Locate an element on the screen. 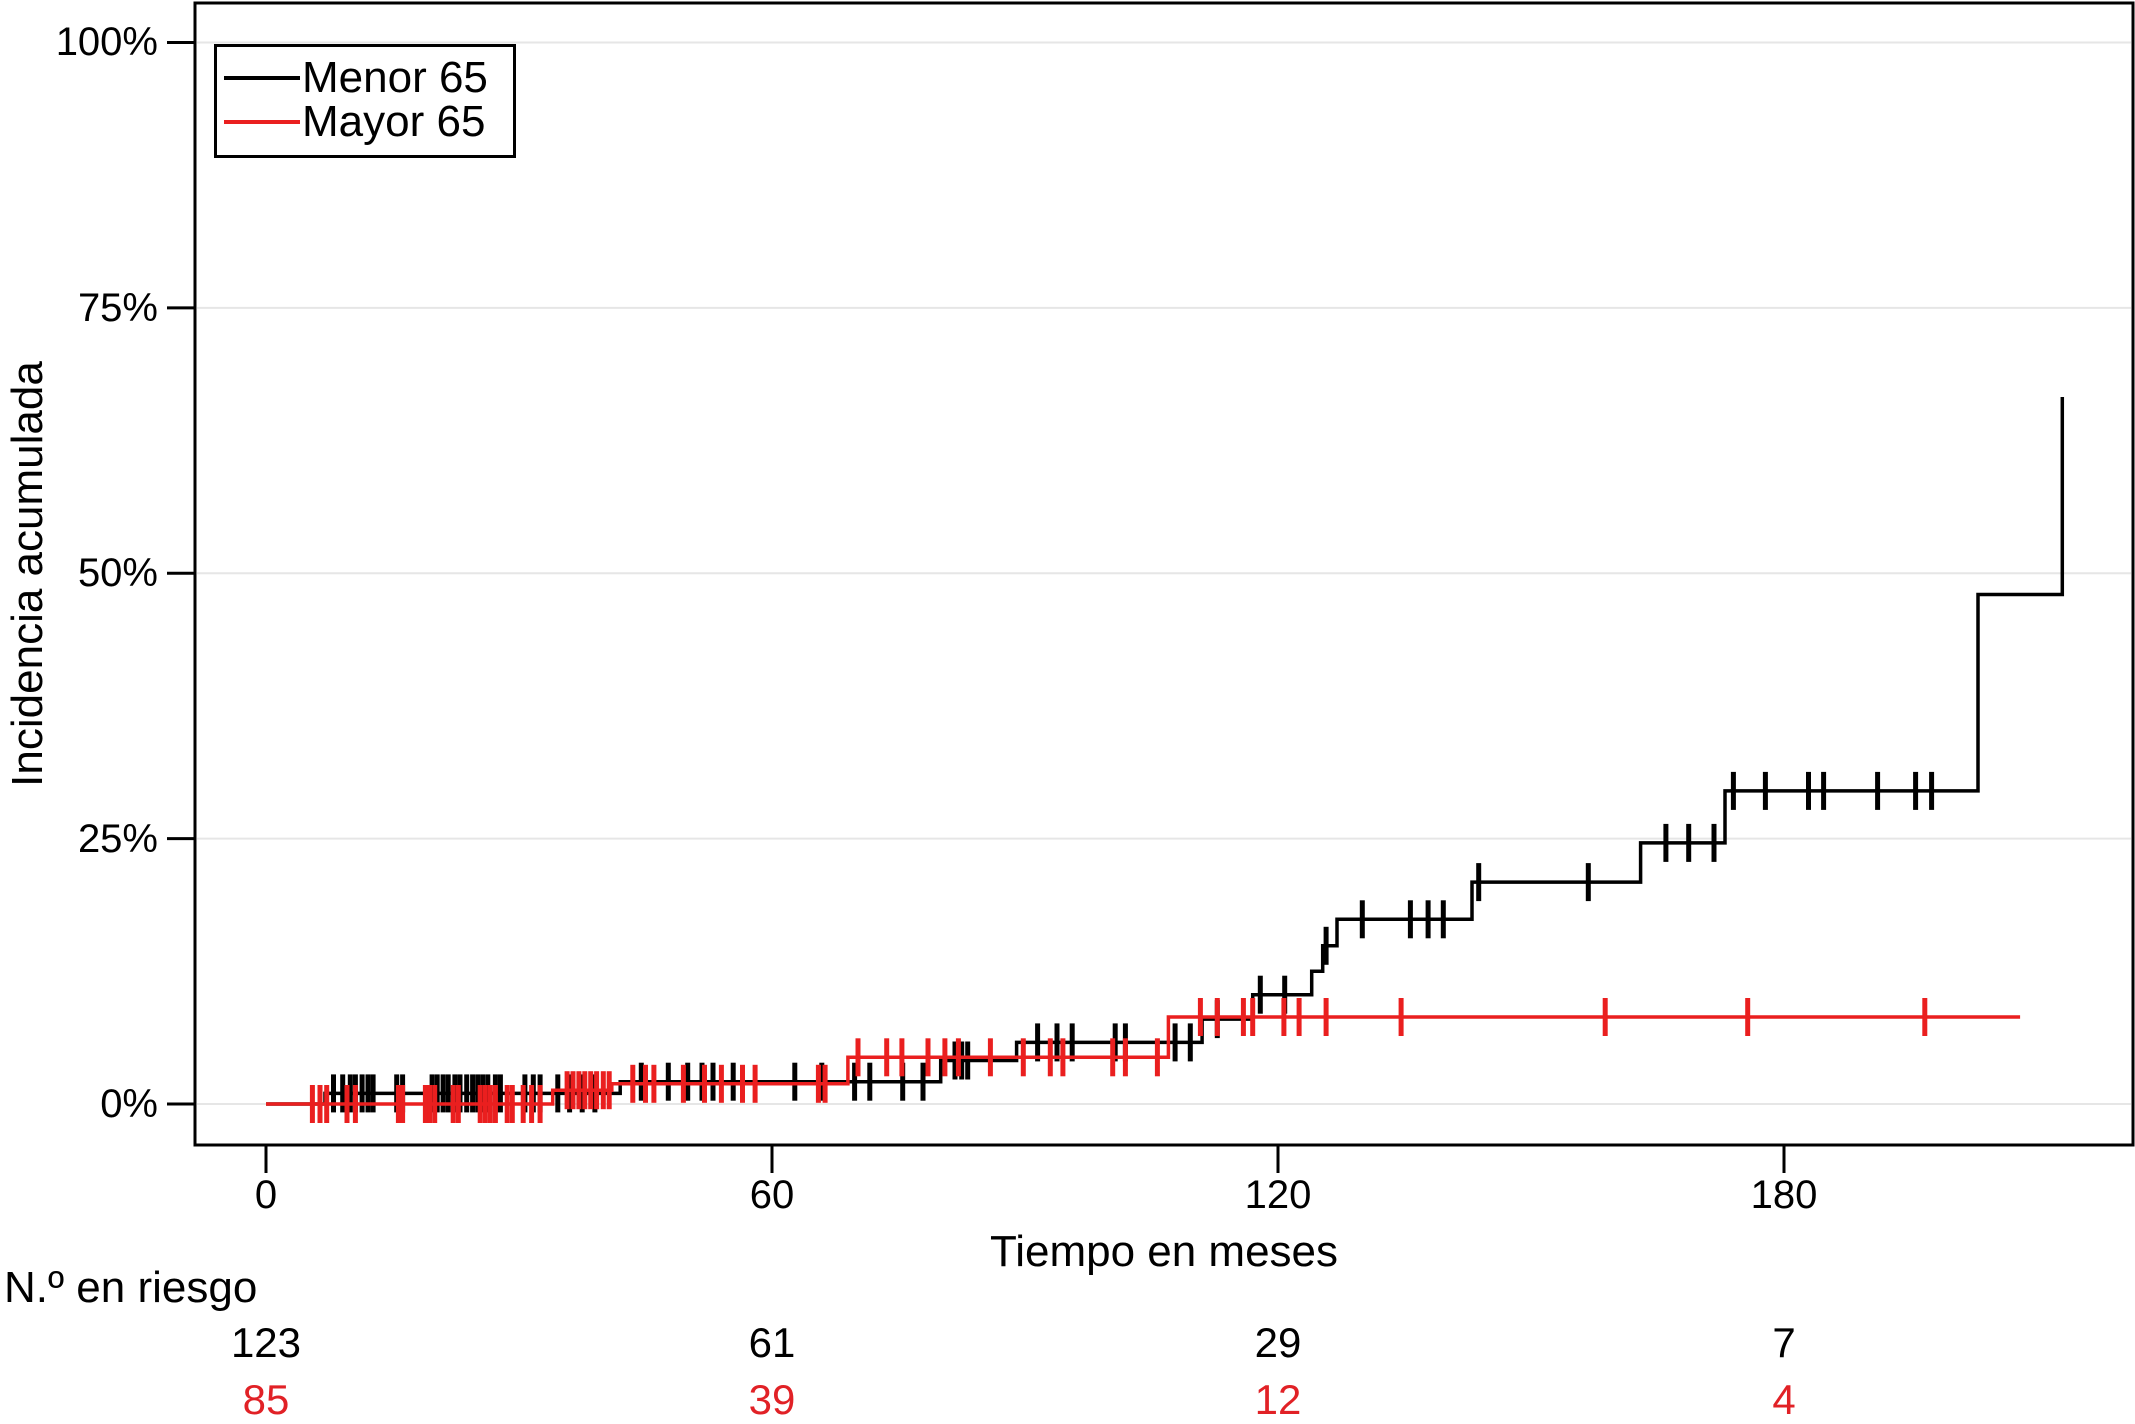  y-axis-title: Incidencia acumulada is located at coordinates (27, 574).